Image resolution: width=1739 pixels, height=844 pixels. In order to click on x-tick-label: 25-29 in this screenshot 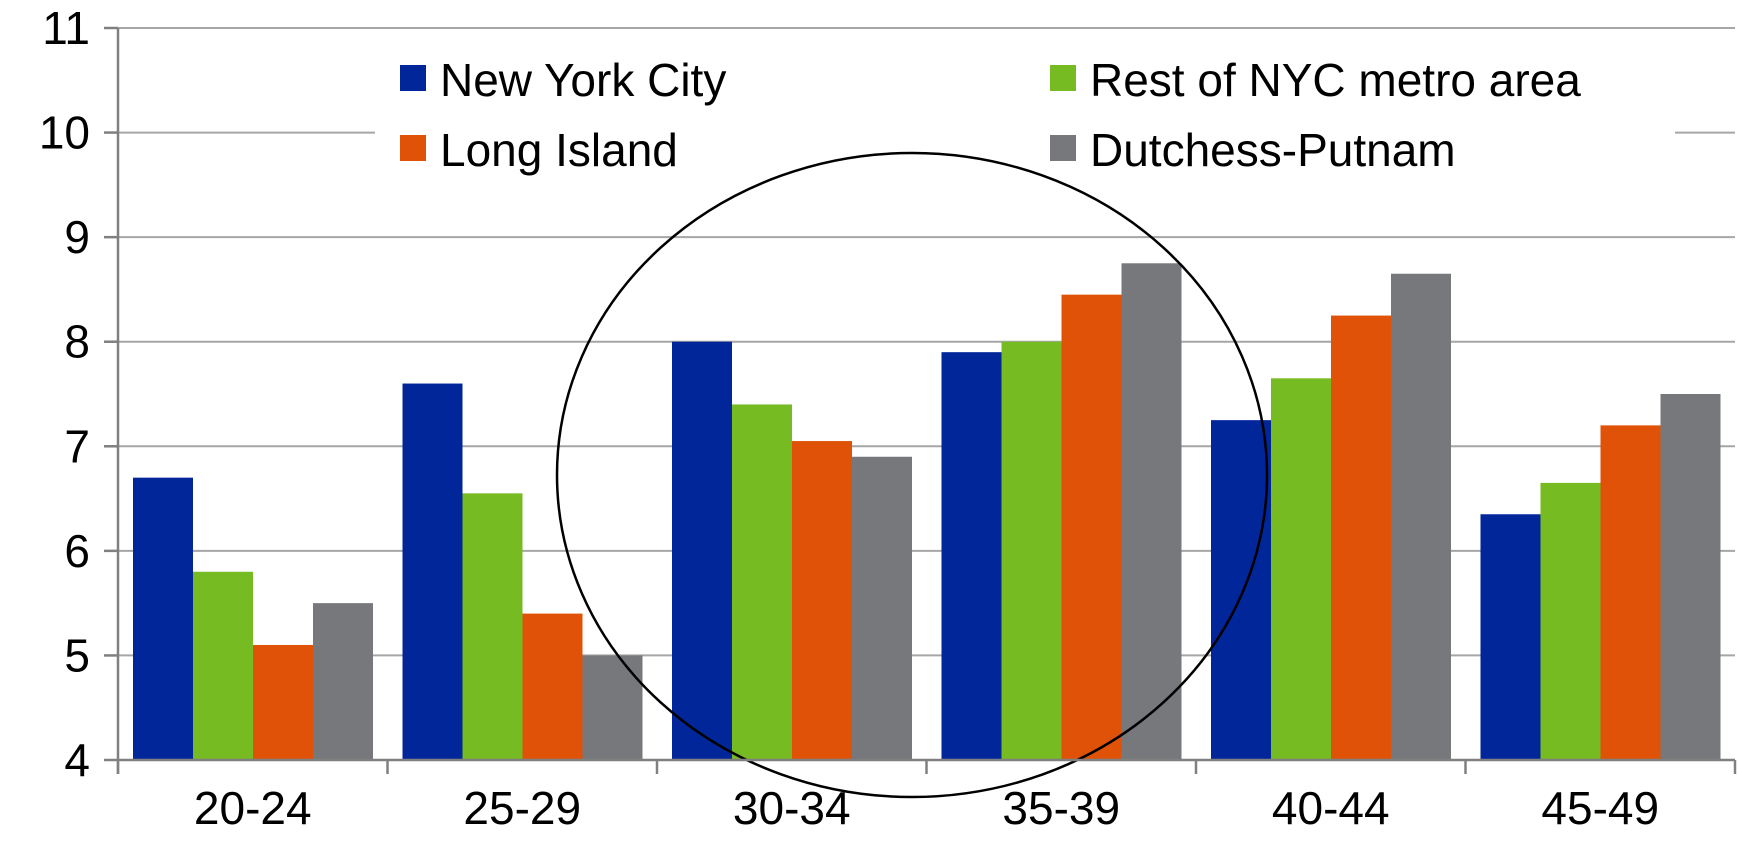, I will do `click(522, 808)`.